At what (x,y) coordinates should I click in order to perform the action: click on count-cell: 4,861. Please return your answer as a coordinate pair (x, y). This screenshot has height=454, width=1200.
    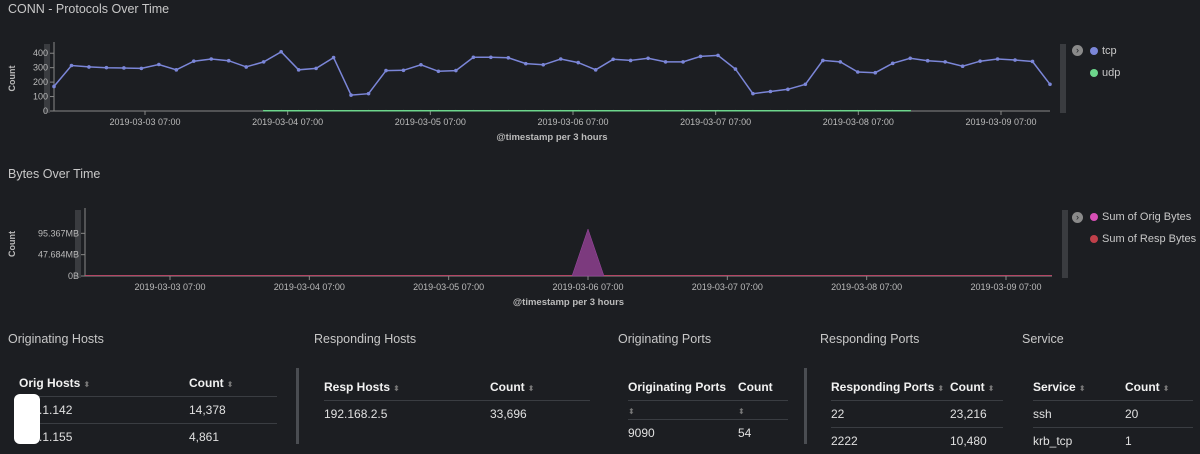
    Looking at the image, I should click on (233, 437).